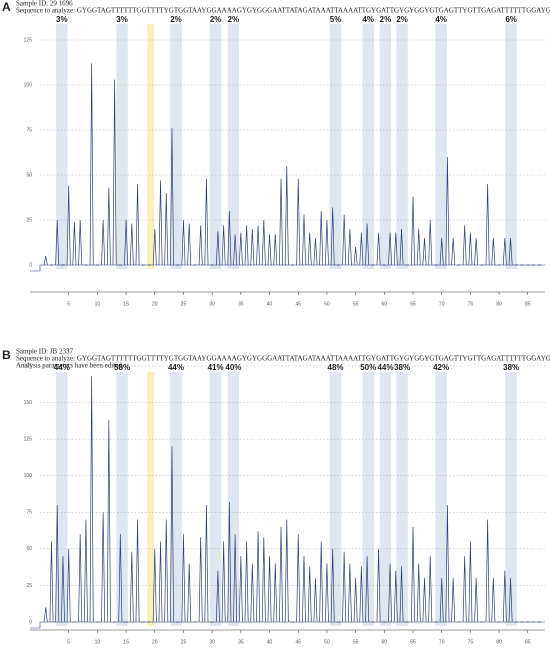 This screenshot has height=657, width=550. Describe the element at coordinates (336, 19) in the screenshot. I see `methylation-percent: 5%` at that location.